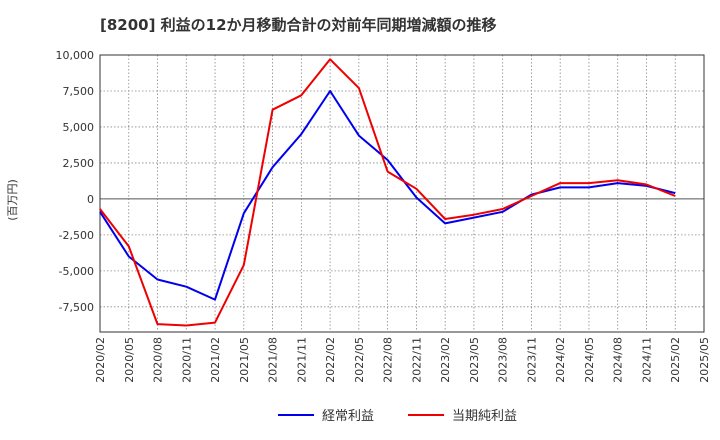 This screenshot has height=440, width=720. I want to click on x-tick-label: 2022/05, so click(359, 360).